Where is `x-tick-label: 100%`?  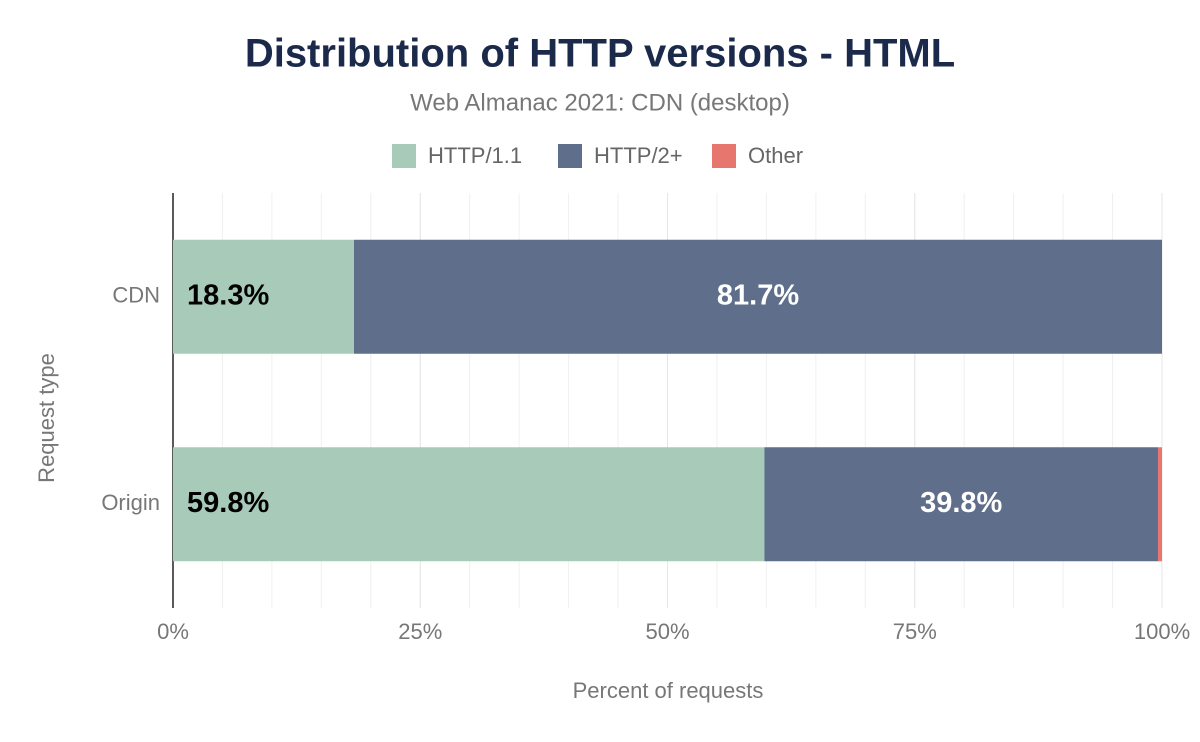 x-tick-label: 100% is located at coordinates (1162, 631).